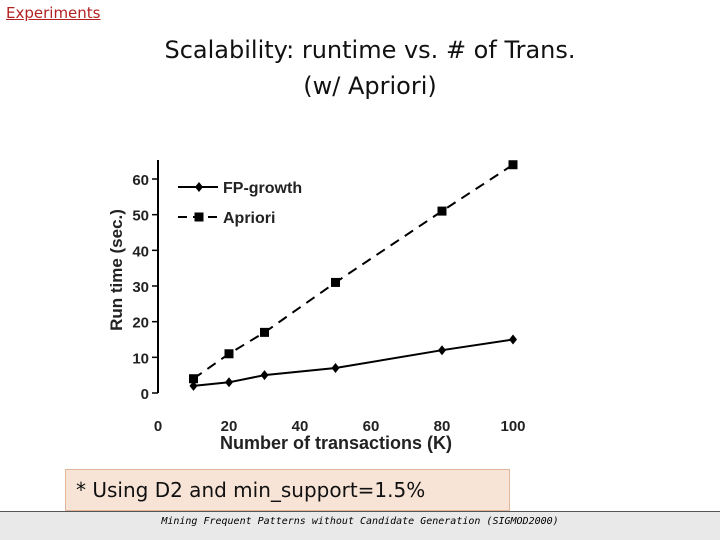 This screenshot has height=540, width=720. Describe the element at coordinates (442, 426) in the screenshot. I see `x-tick-label: 80` at that location.